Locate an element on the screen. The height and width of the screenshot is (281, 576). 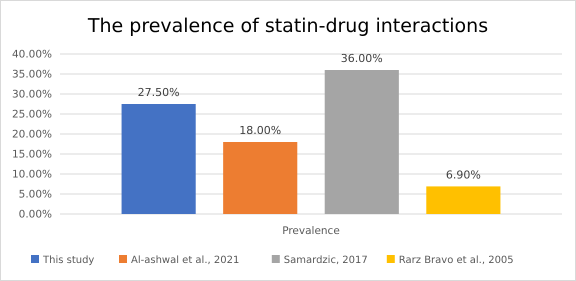
y-tick-label: 0.00% is located at coordinates (35, 214).